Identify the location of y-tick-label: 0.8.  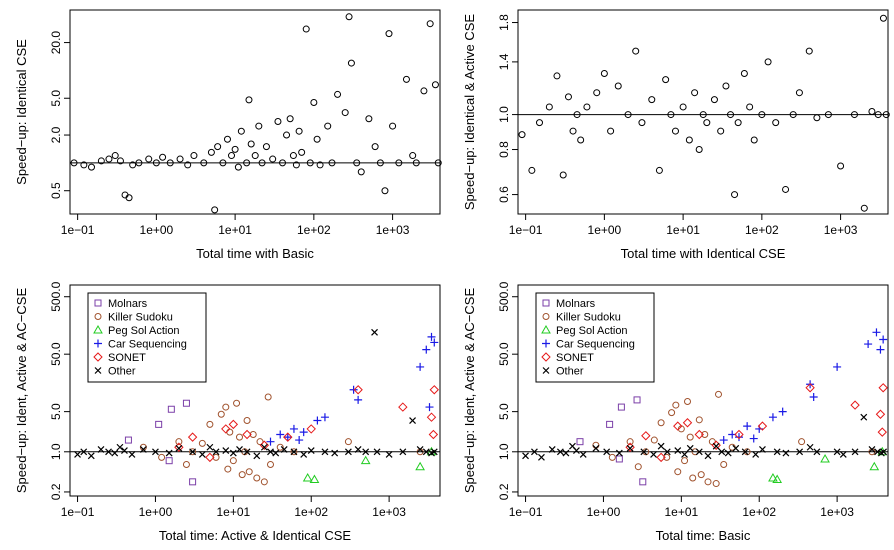
(504, 149).